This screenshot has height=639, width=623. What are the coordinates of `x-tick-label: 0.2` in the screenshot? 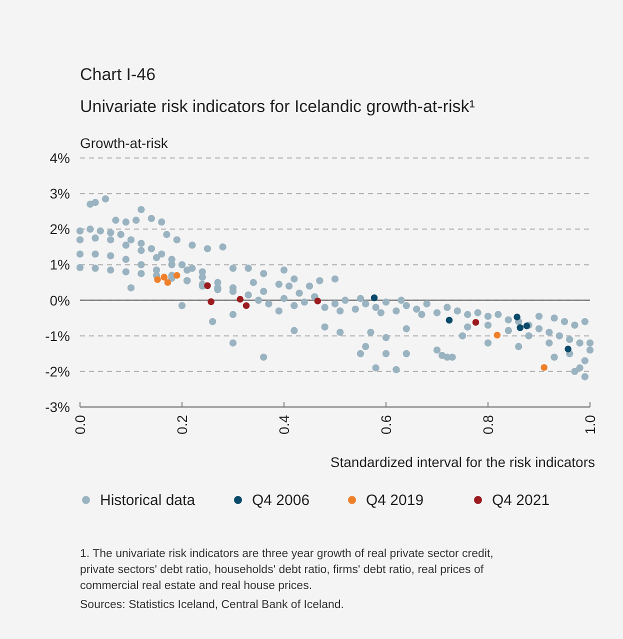 It's located at (182, 424).